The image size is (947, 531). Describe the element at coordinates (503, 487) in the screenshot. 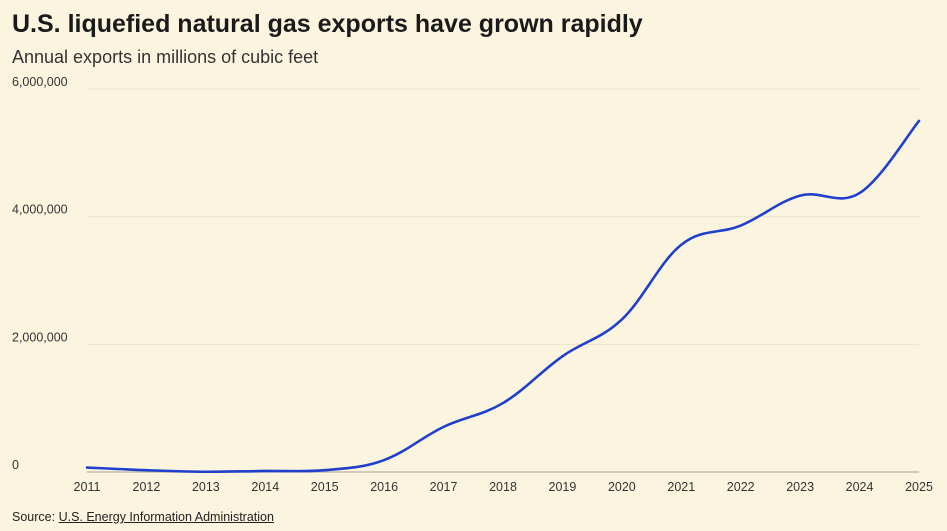

I see `x-tick-label: 2018` at that location.